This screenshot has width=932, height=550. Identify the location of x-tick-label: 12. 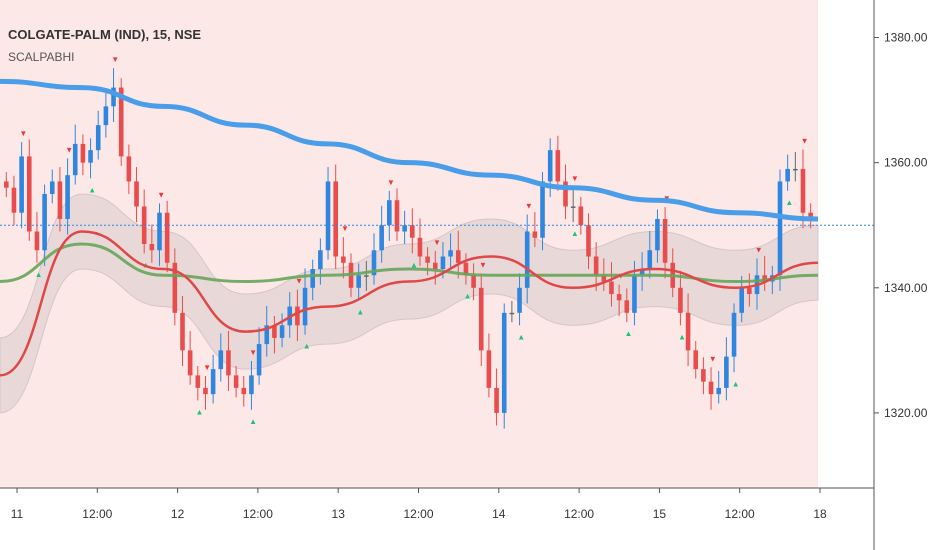
(178, 514).